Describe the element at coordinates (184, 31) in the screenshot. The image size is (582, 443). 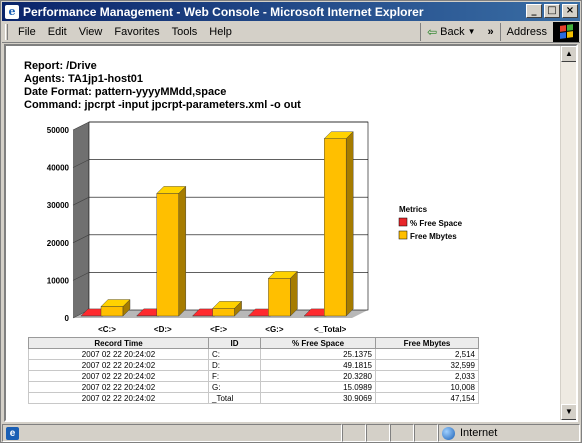
I see `menu-tools: Tools` at that location.